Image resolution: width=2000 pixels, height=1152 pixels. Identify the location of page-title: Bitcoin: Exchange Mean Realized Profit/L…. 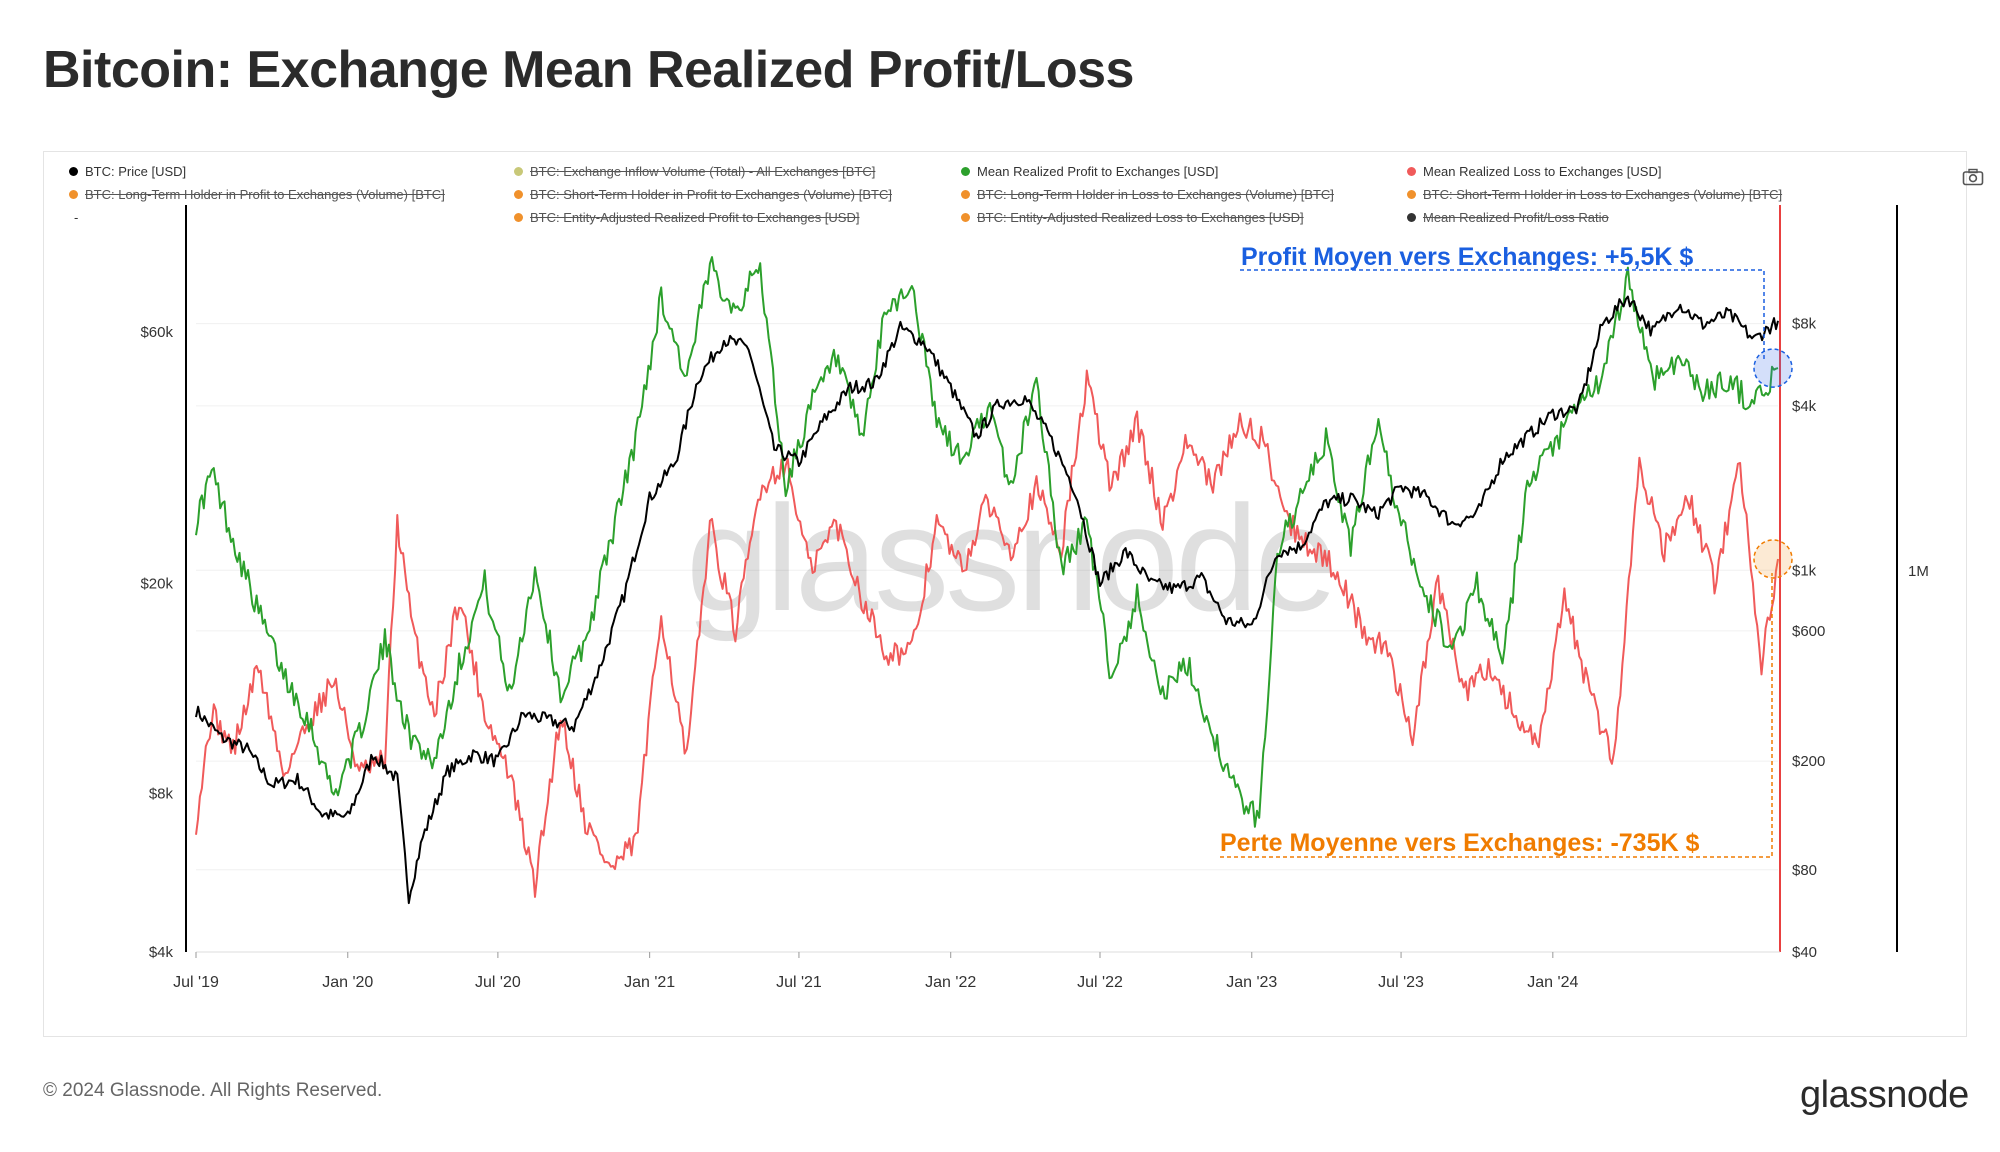
(588, 70).